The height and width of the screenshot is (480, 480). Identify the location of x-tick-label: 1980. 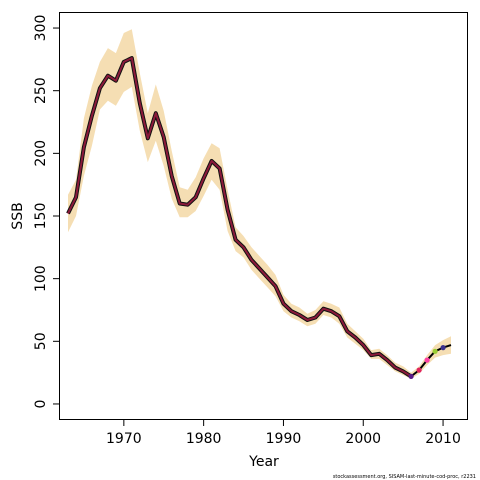
(204, 439).